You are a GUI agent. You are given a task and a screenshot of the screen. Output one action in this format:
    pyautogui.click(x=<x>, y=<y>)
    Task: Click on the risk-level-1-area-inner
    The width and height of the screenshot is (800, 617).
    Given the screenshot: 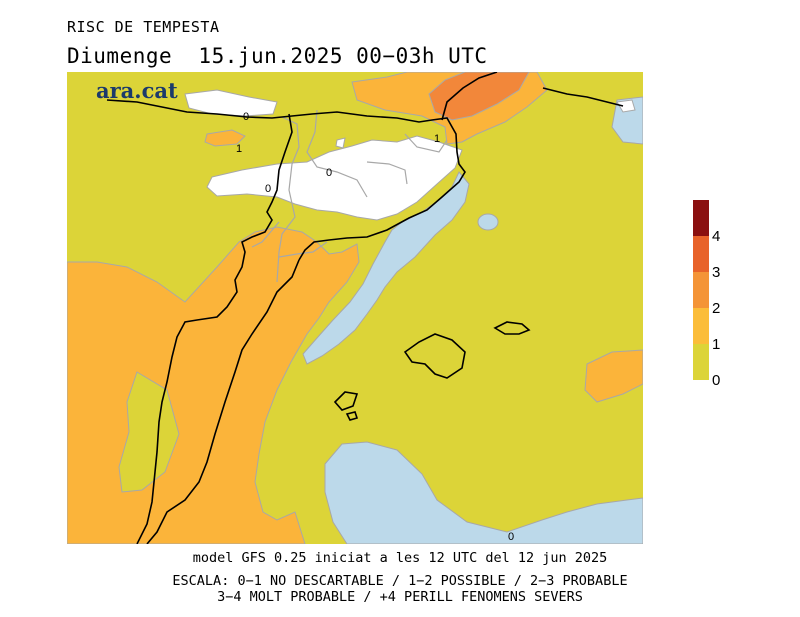 What is the action you would take?
    pyautogui.click(x=149, y=432)
    